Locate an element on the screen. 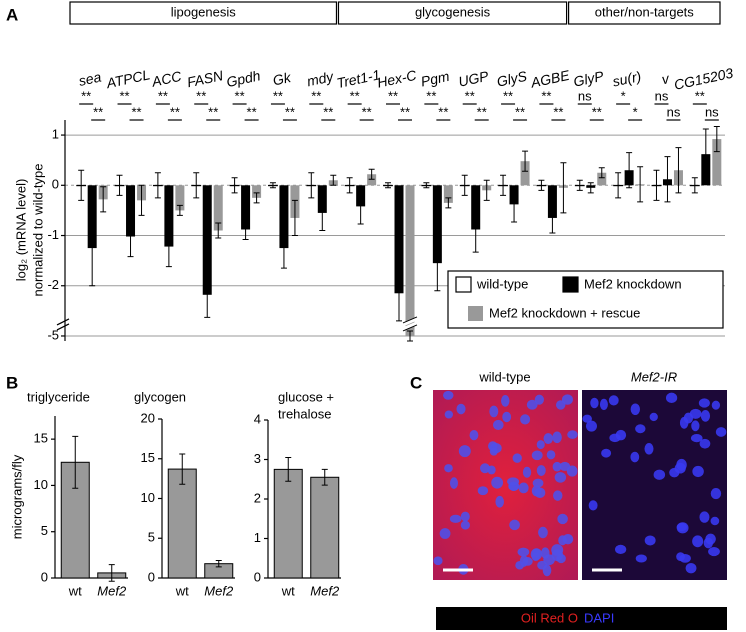 The image size is (746, 632). x-tick-label: Mef2 is located at coordinates (325, 590).